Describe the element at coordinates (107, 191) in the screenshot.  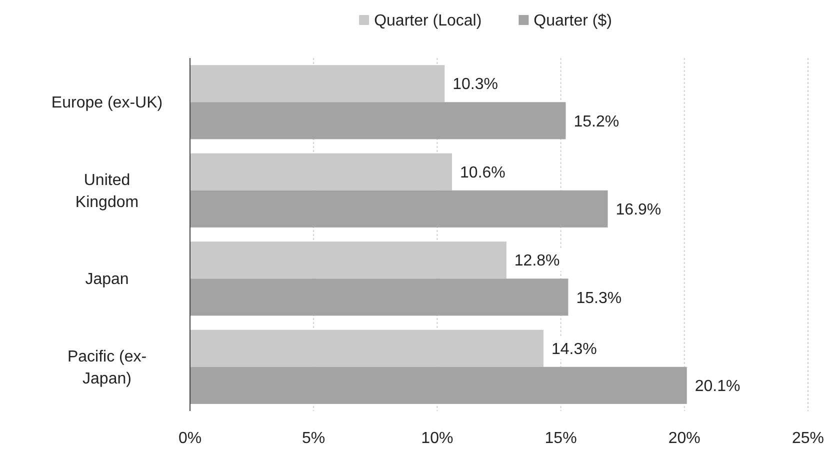
I see `y-tick-label: United Kingdom` at that location.